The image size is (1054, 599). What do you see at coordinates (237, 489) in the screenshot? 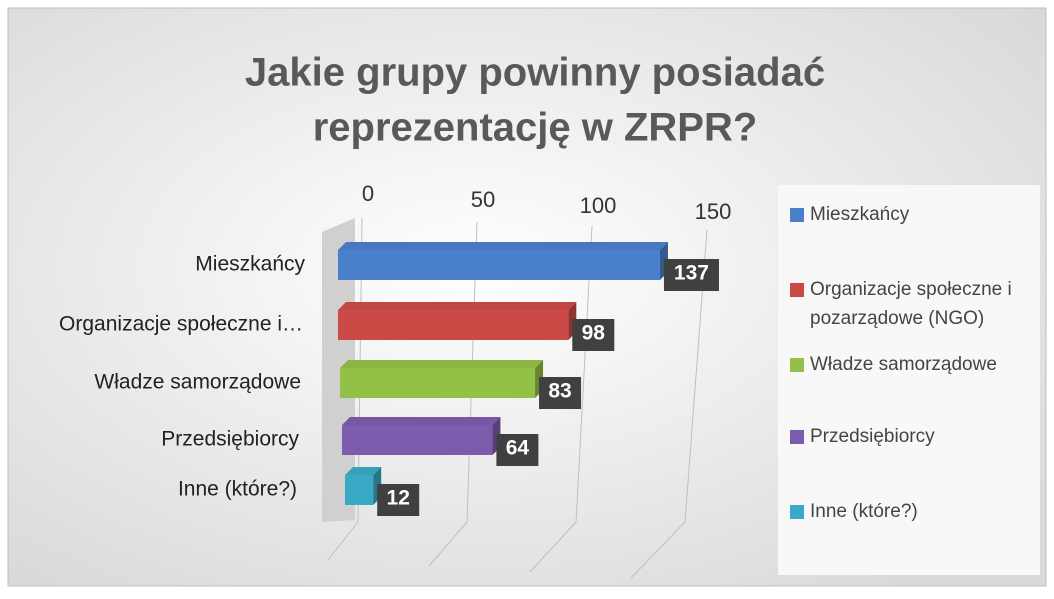
I see `y-tick-label: Inne (które?)` at bounding box center [237, 489].